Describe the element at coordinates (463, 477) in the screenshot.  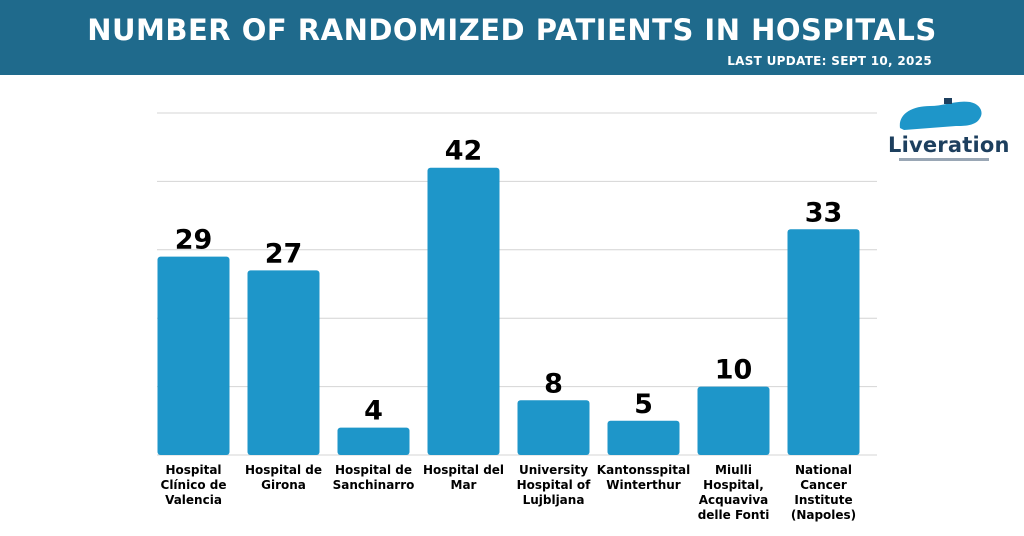
I see `category-label: Hospital del Mar` at that location.